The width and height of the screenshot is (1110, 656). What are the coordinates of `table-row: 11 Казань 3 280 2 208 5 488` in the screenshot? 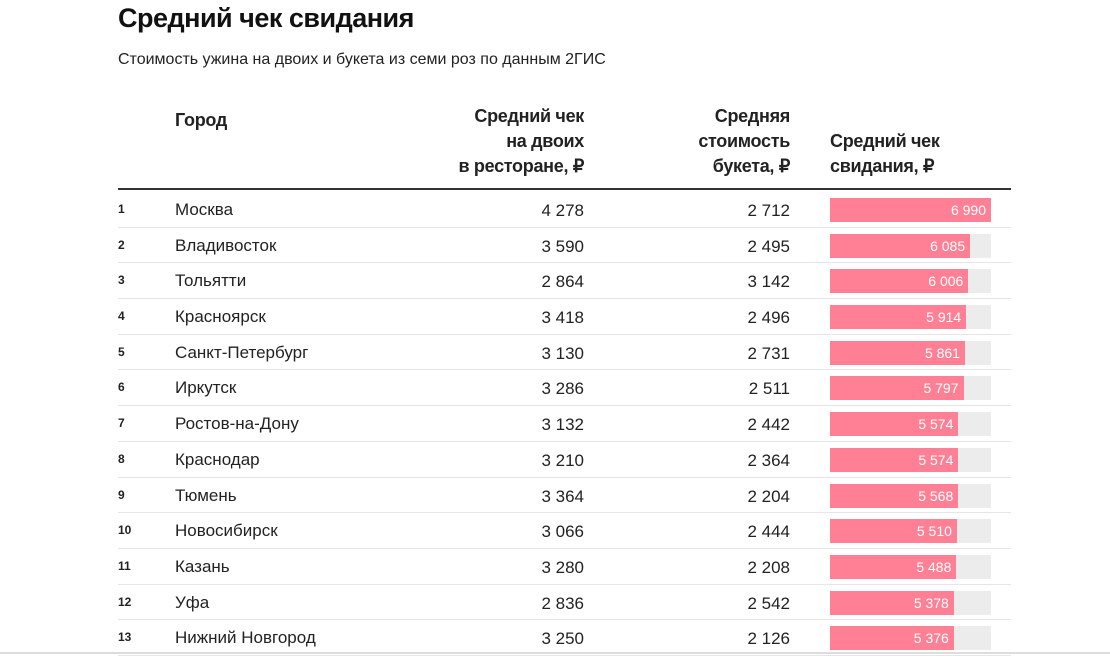 It's located at (564, 567).